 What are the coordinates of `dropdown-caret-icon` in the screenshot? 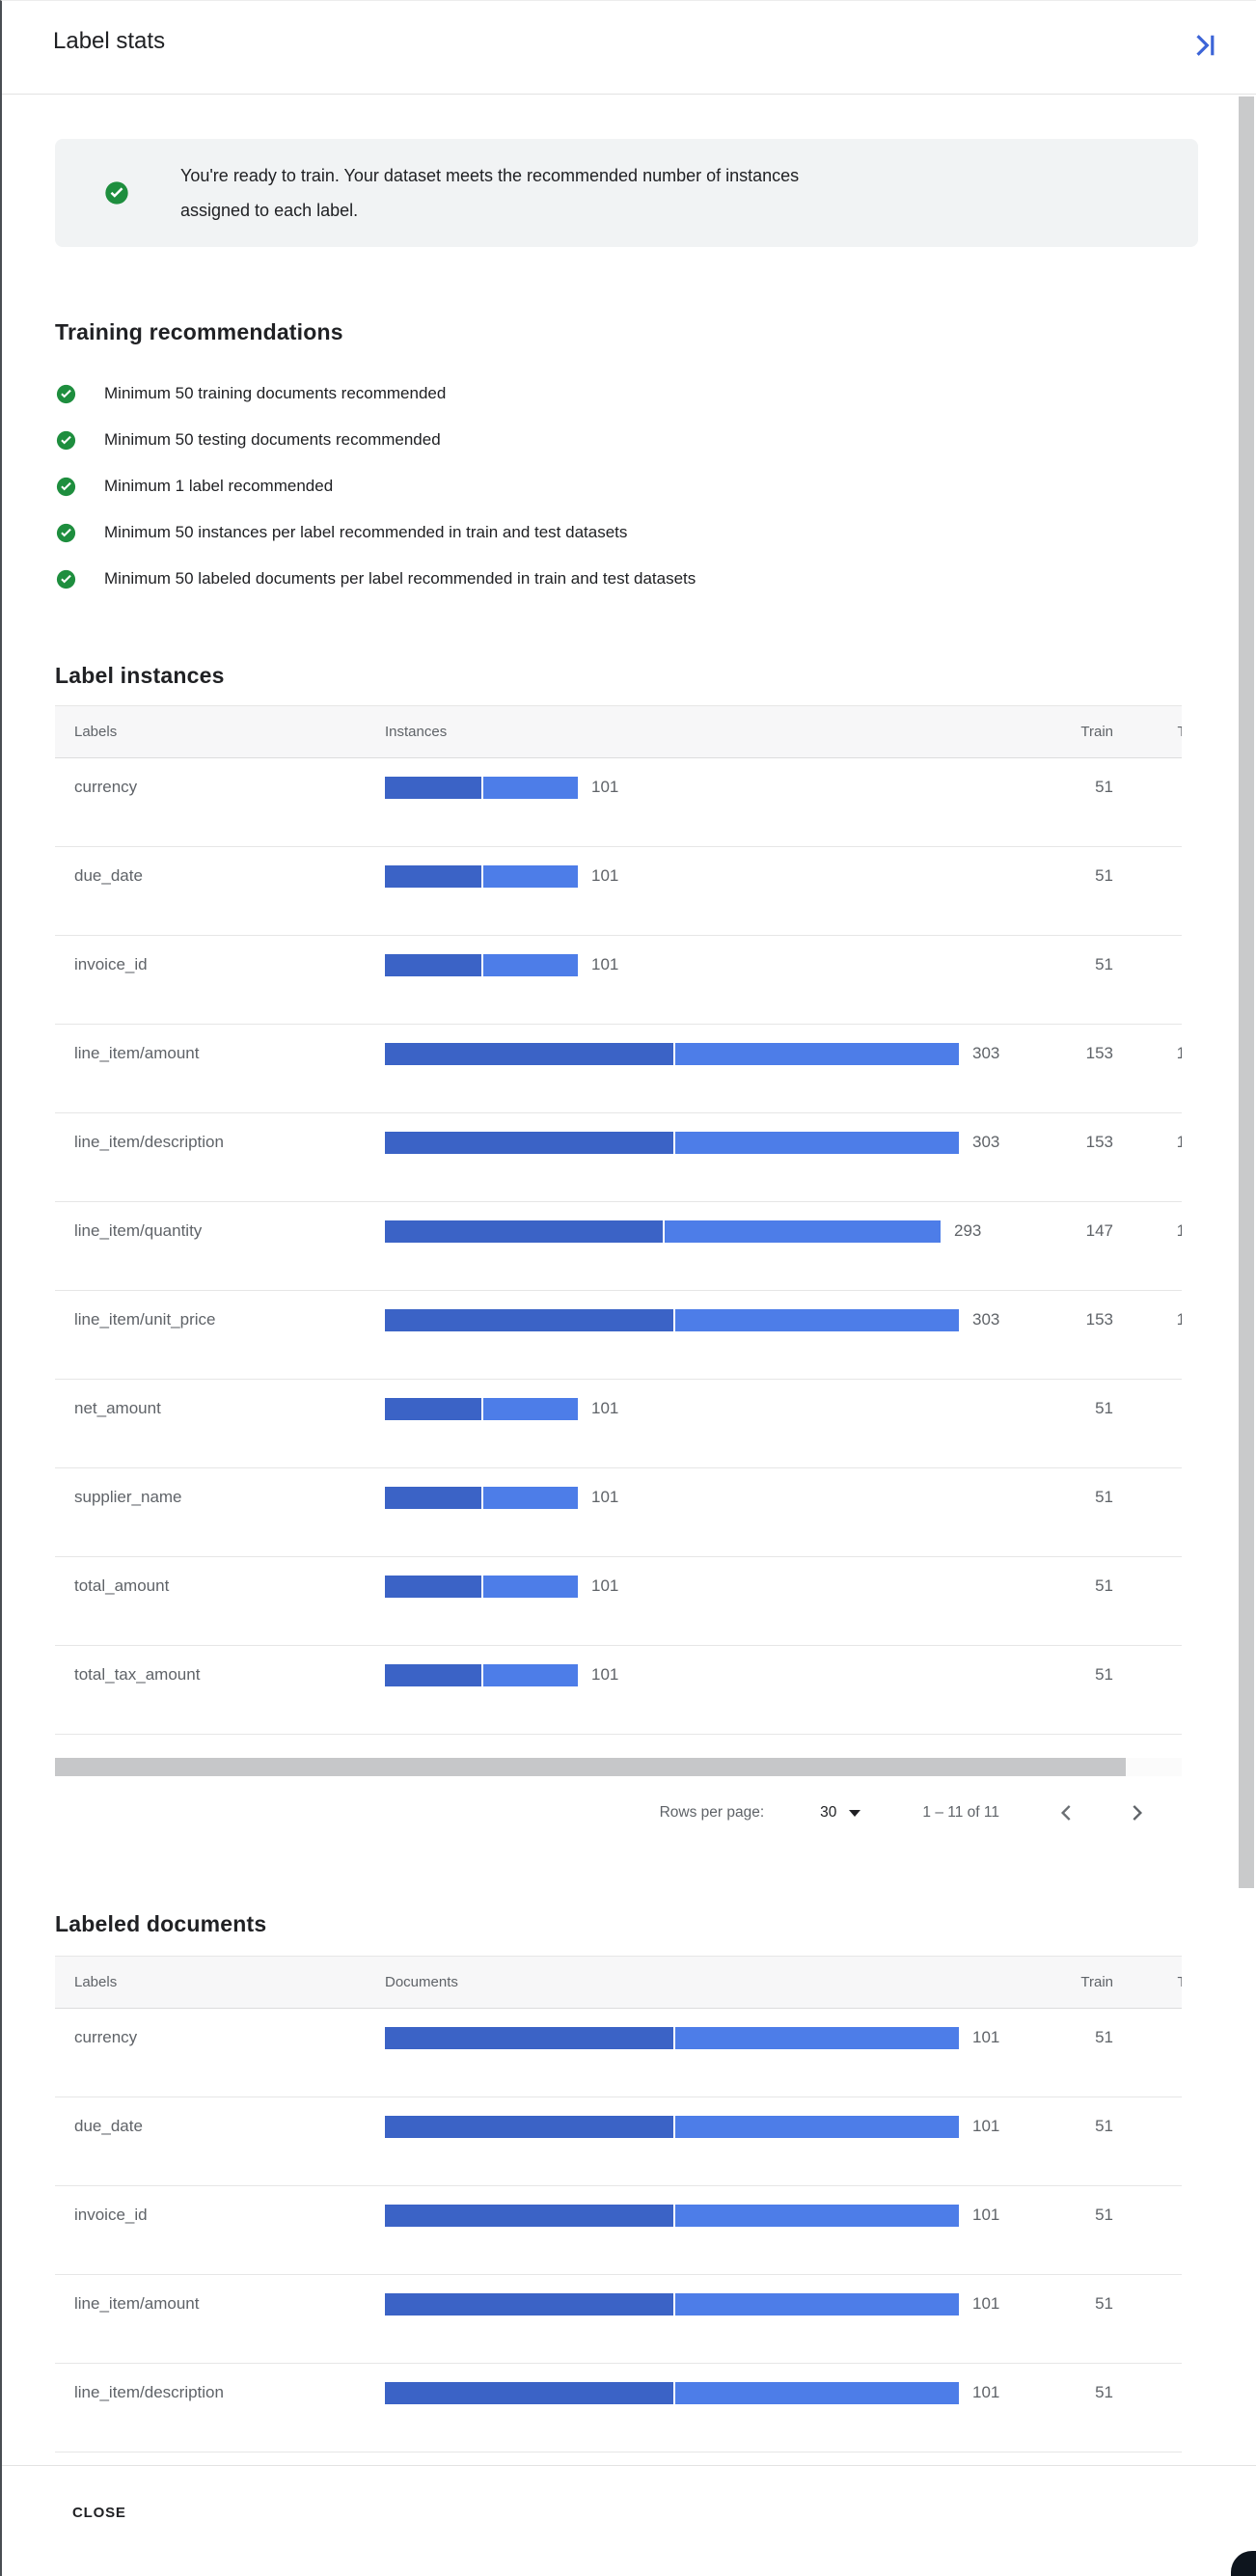 It's located at (855, 1813).